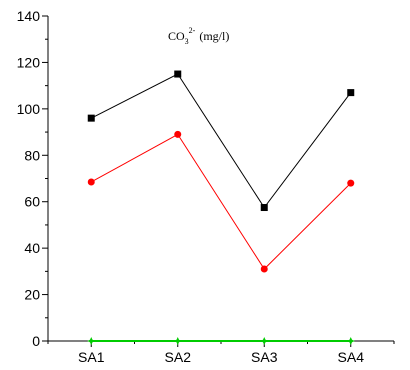 This screenshot has width=410, height=370. Describe the element at coordinates (32, 295) in the screenshot. I see `y-tick-label: 20` at that location.